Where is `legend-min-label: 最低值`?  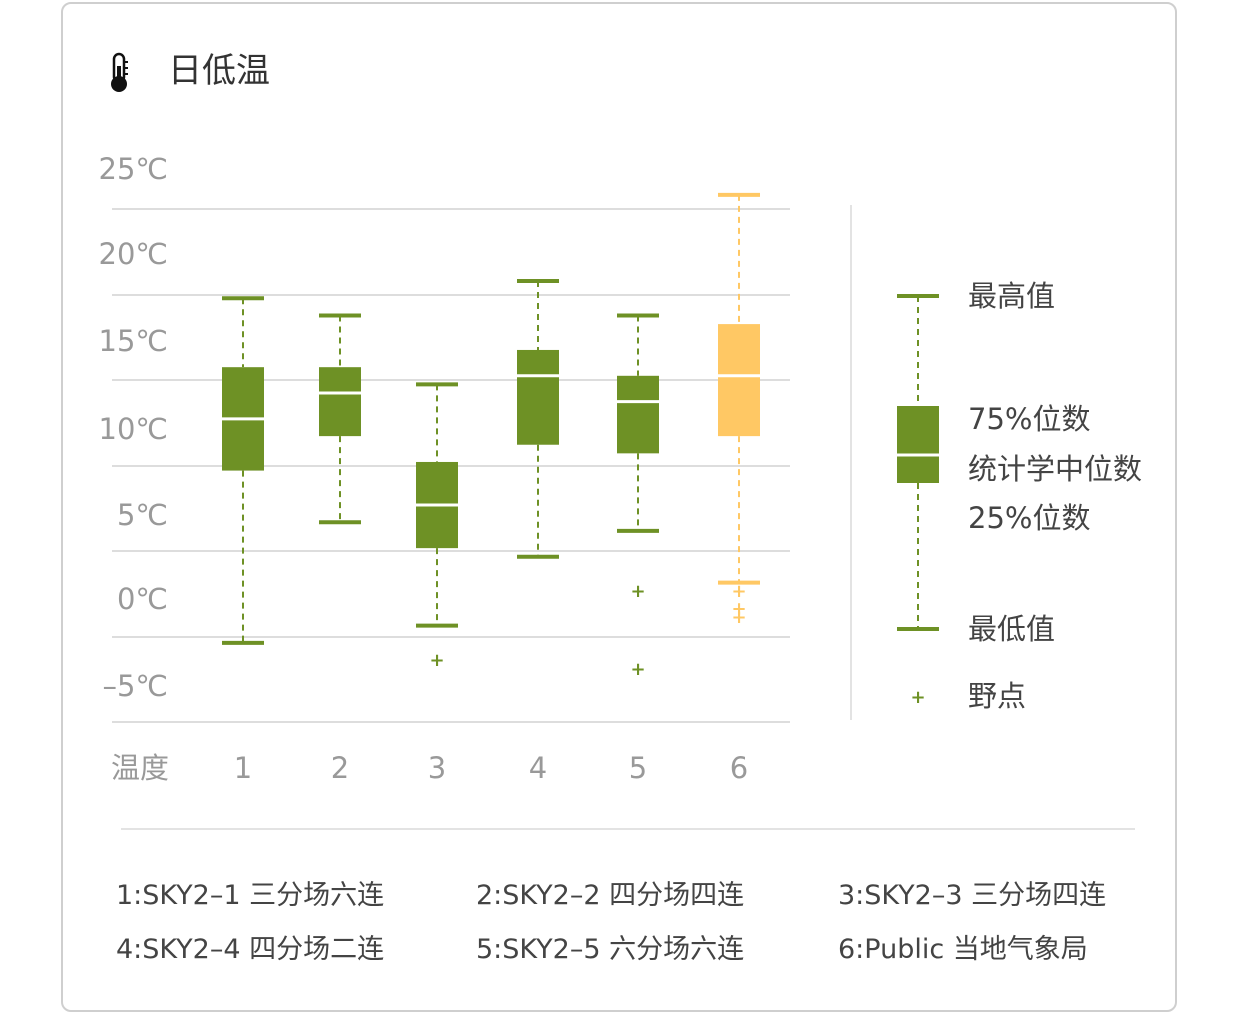
legend-min-label: 最低值 is located at coordinates (1011, 629).